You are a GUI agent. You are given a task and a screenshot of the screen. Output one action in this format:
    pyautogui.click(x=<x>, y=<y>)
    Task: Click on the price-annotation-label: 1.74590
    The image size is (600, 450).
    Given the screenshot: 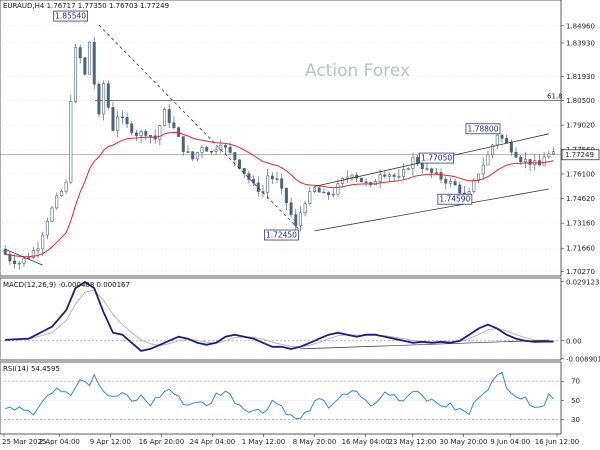 What is the action you would take?
    pyautogui.click(x=454, y=199)
    